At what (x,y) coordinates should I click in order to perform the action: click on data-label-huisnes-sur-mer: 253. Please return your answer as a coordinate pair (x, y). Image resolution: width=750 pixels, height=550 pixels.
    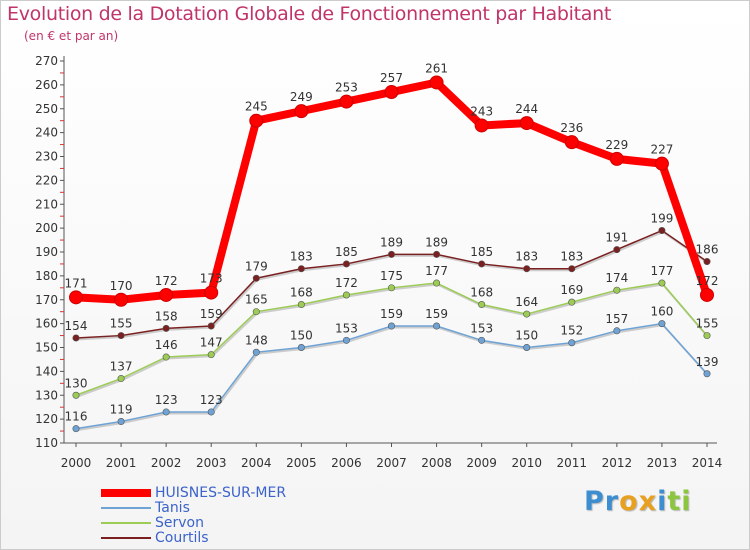
    Looking at the image, I should click on (346, 88).